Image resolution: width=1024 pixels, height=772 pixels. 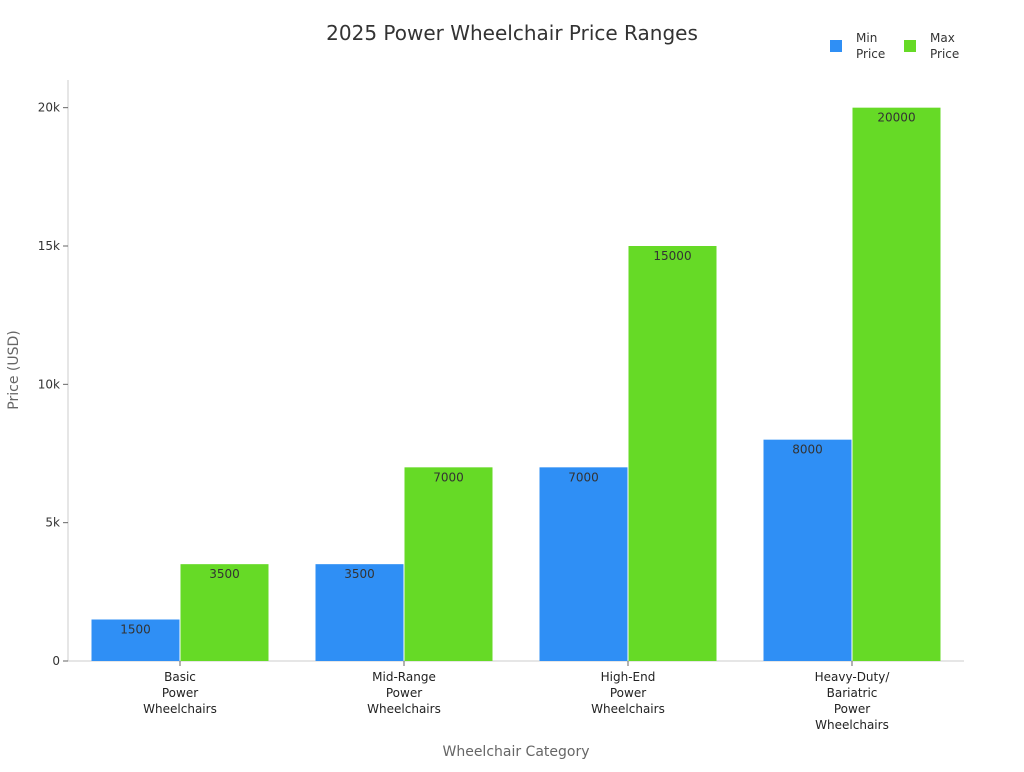 What do you see at coordinates (896, 118) in the screenshot?
I see `bar-data-label: 20000` at bounding box center [896, 118].